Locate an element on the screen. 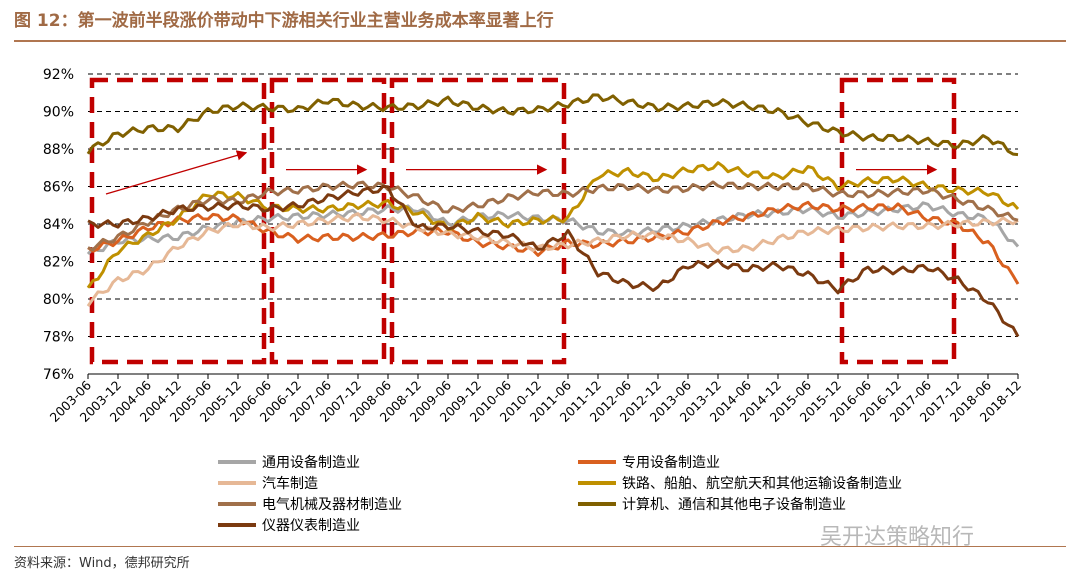 This screenshot has width=1080, height=587. y-tick-label: 84% is located at coordinates (58, 225).